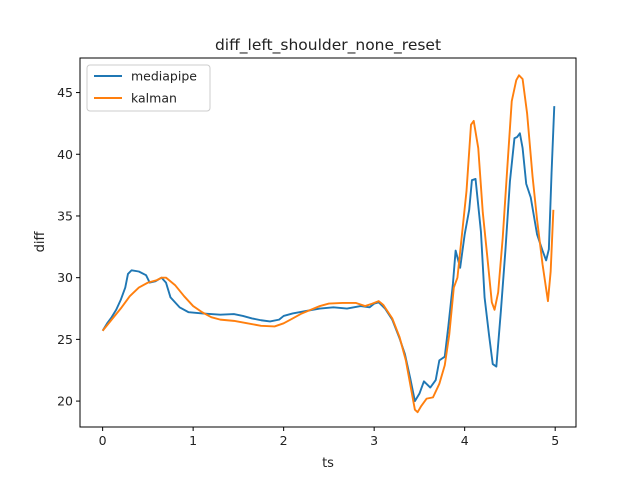 This screenshot has height=480, width=640. What do you see at coordinates (193, 440) in the screenshot?
I see `x-tick-label: 1` at bounding box center [193, 440].